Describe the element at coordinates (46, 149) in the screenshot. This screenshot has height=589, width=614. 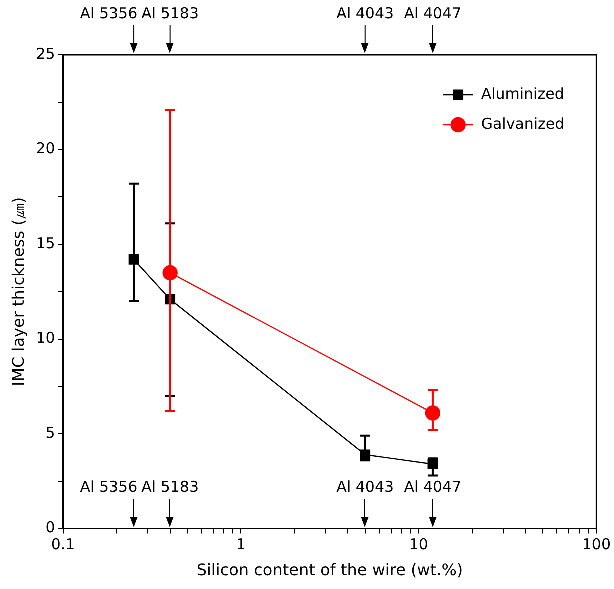
I see `y-tick-label: 20` at that location.